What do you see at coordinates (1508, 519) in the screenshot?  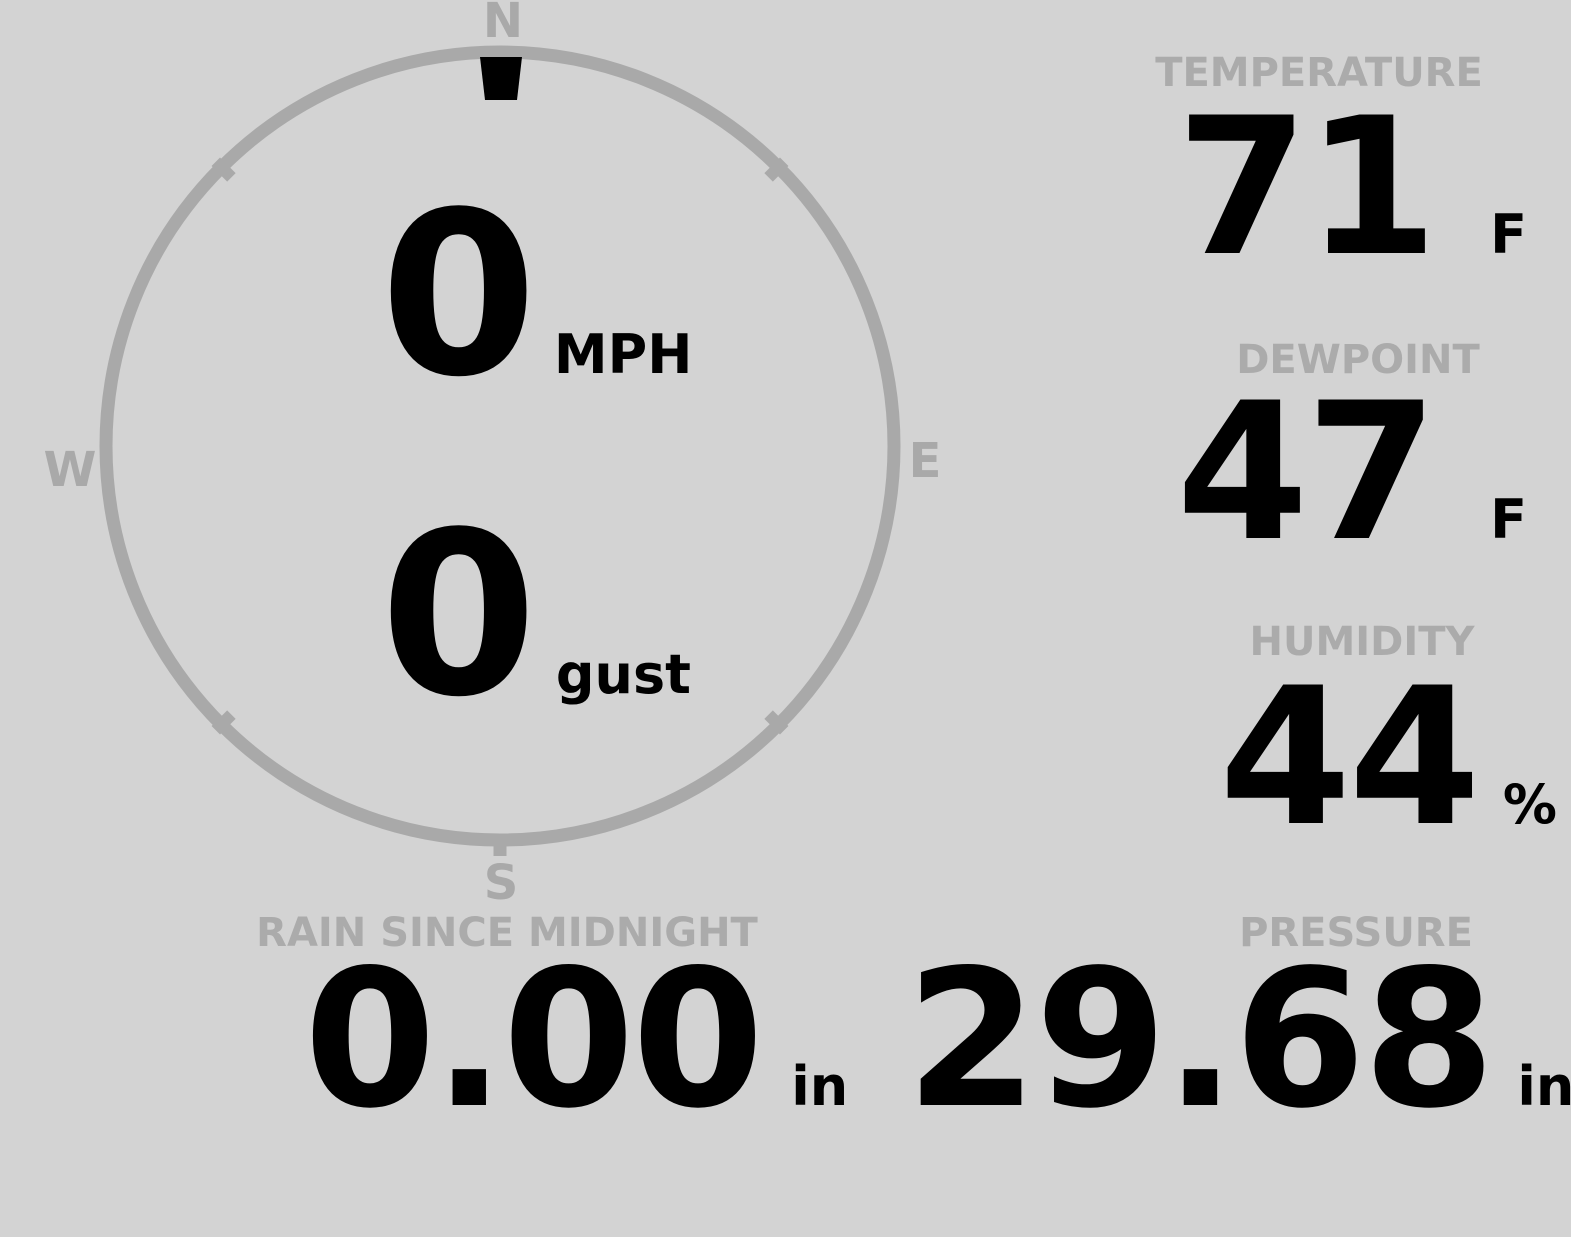 I see `dewpoint-unit: F` at bounding box center [1508, 519].